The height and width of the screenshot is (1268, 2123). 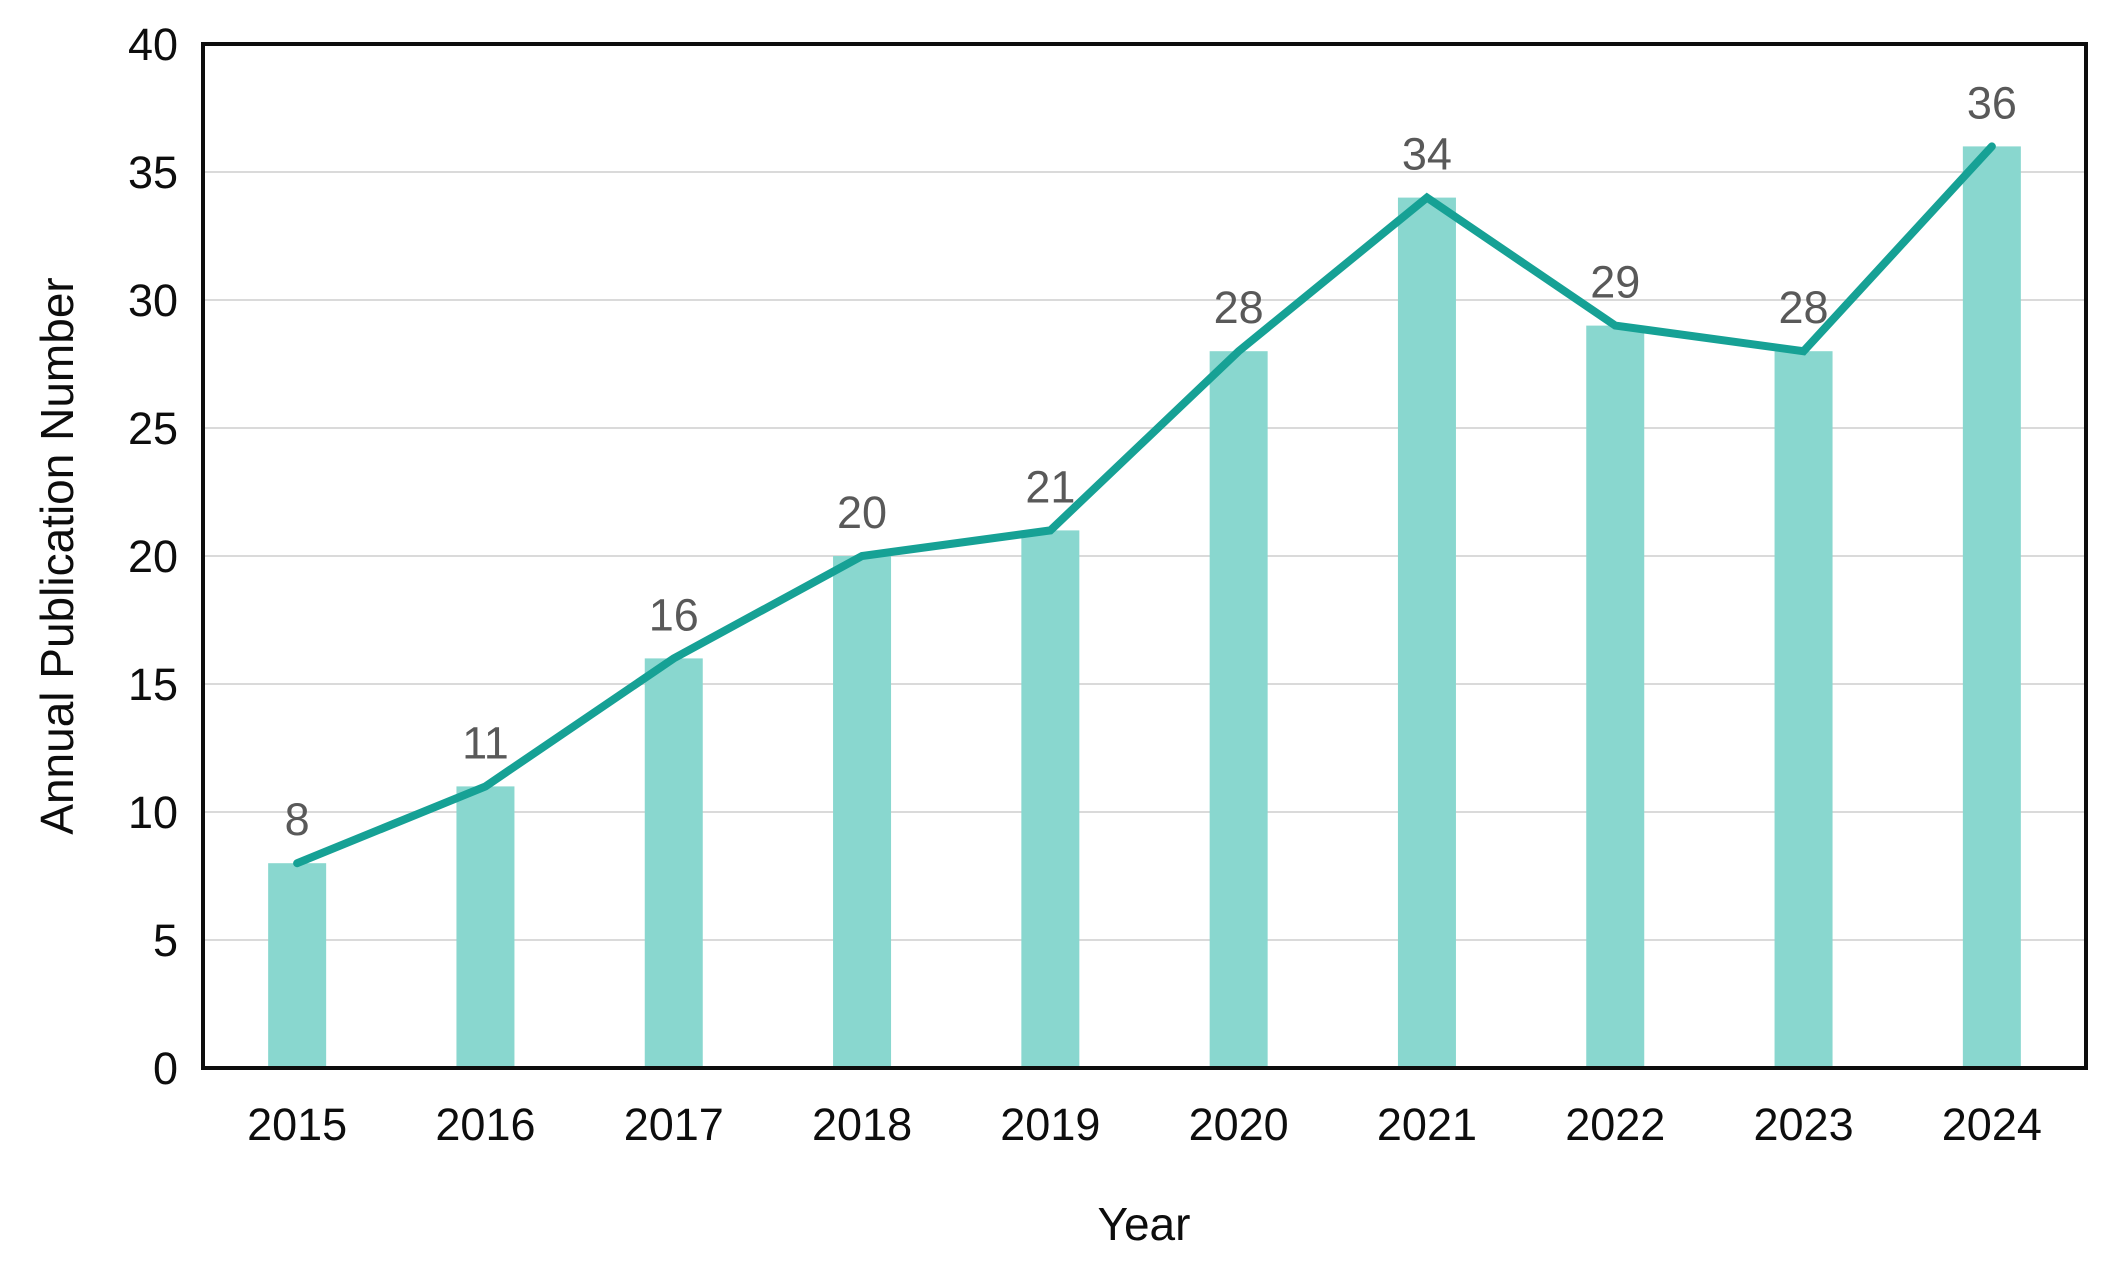 What do you see at coordinates (1239, 1124) in the screenshot?
I see `x-tick-label-2020: 2020` at bounding box center [1239, 1124].